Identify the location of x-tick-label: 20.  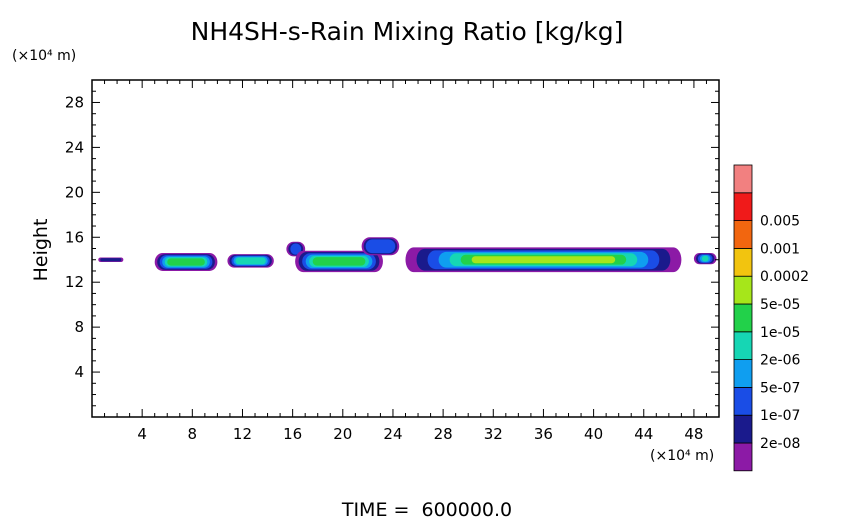
(342, 434).